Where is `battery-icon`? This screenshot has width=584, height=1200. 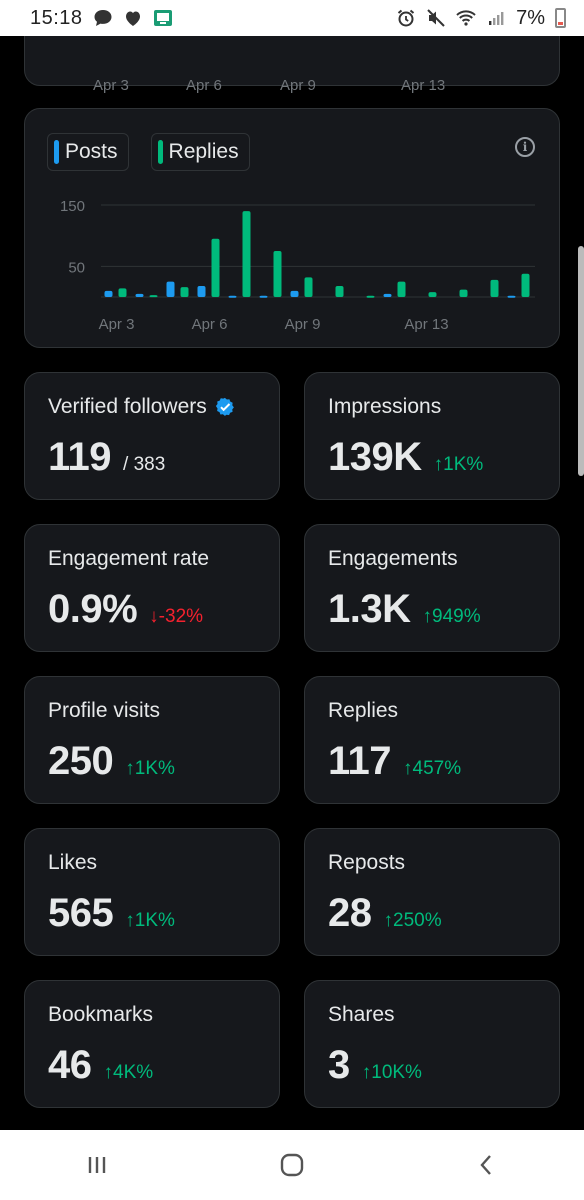
battery-icon is located at coordinates (560, 18).